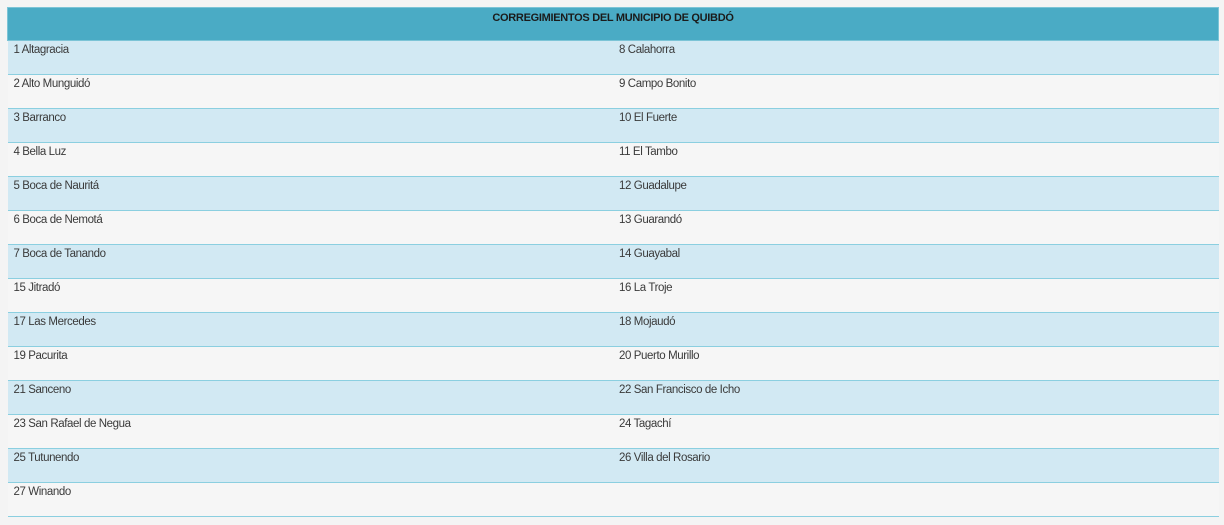 The image size is (1224, 525). What do you see at coordinates (310, 465) in the screenshot?
I see `table-cell: 25 Tutunendo` at bounding box center [310, 465].